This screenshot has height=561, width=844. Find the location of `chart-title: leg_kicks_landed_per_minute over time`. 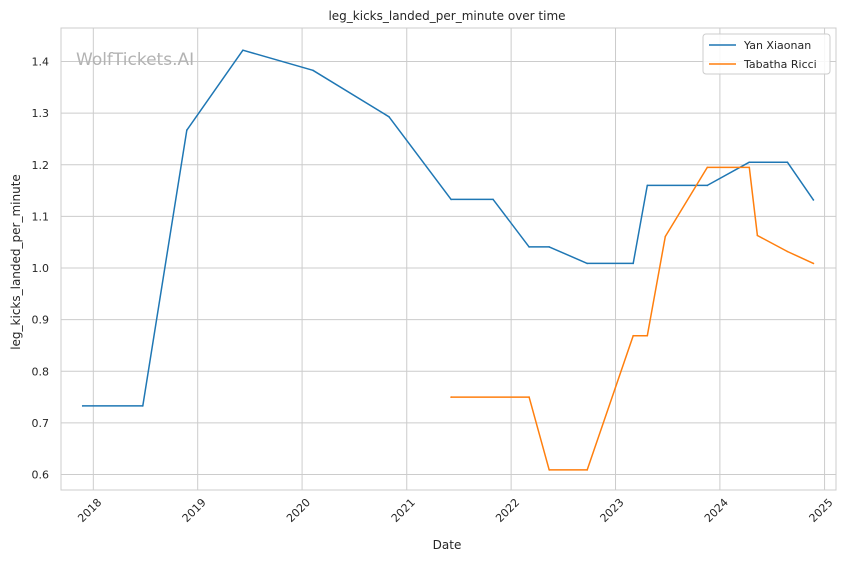

chart-title: leg_kicks_landed_per_minute over time is located at coordinates (446, 16).